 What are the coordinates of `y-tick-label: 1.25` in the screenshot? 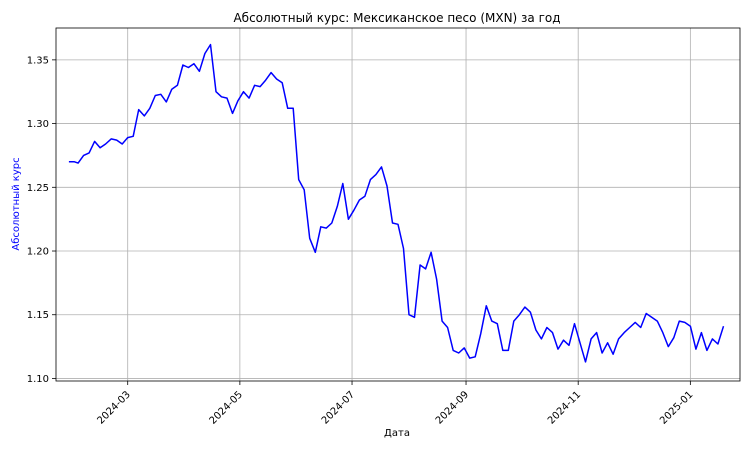 It's located at (38, 188).